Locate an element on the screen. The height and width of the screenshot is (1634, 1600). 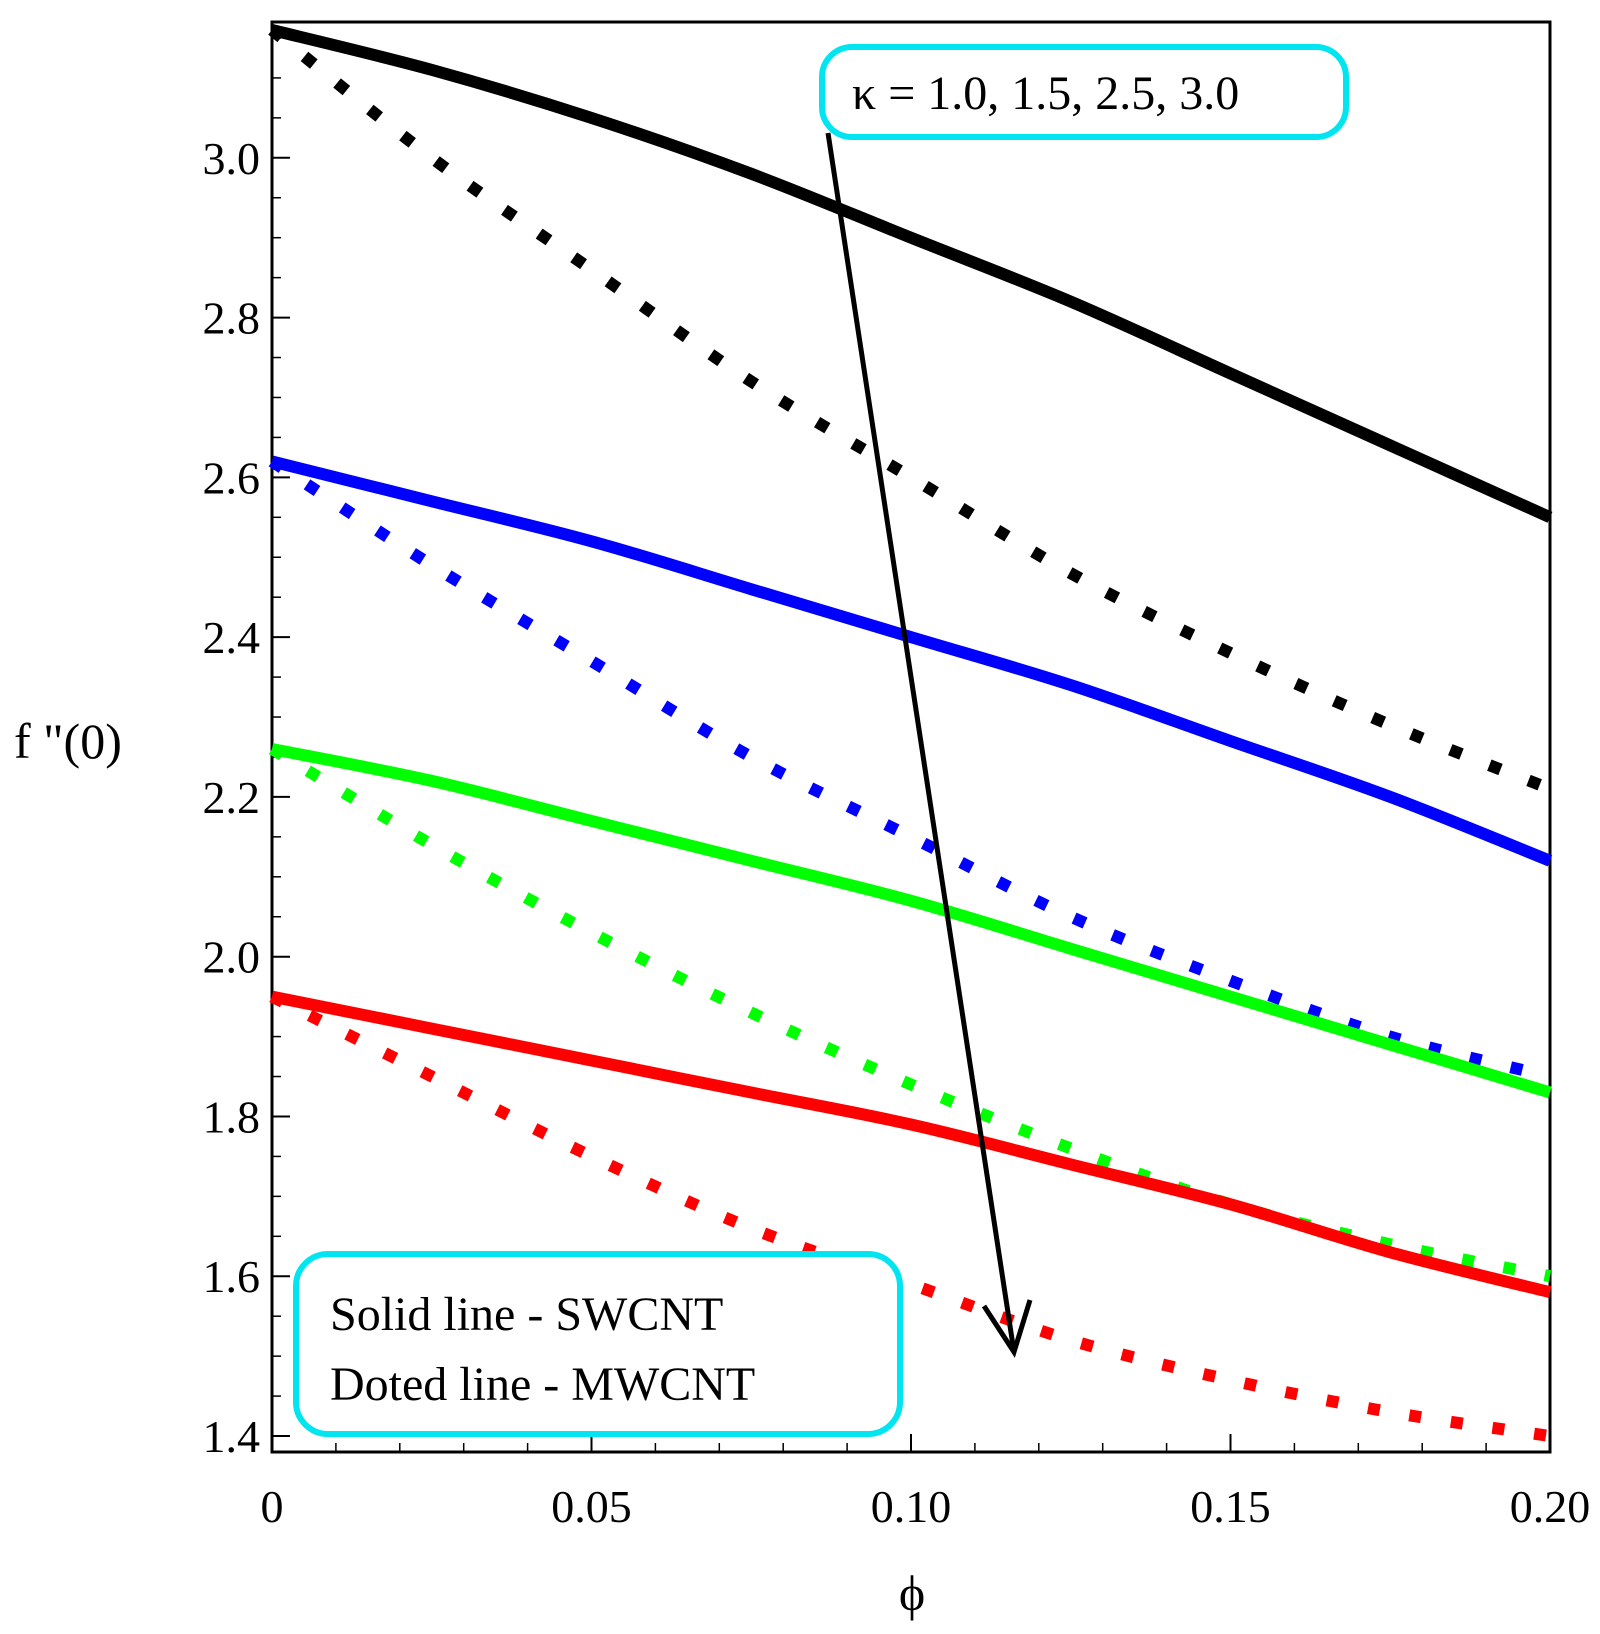
trend-arrow-line is located at coordinates (921, 742).